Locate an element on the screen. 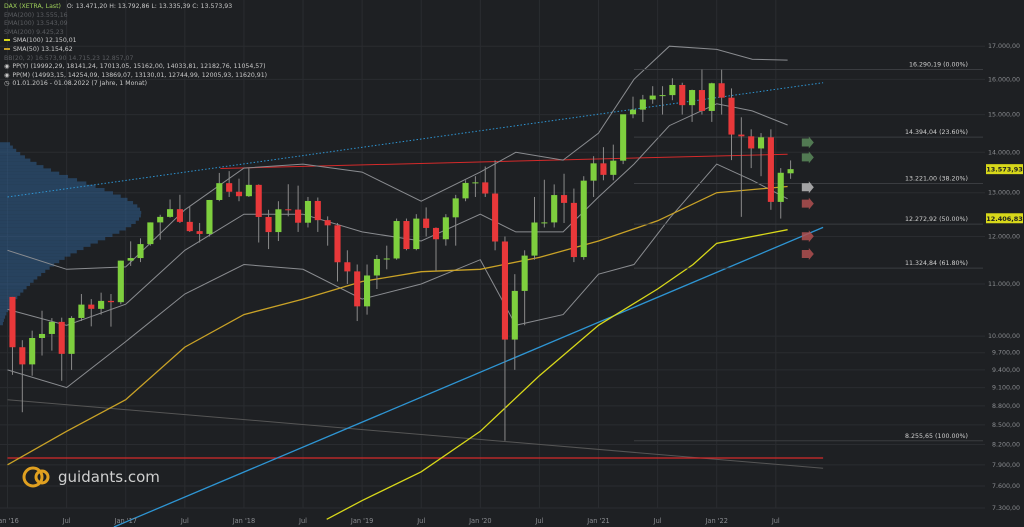 This screenshot has height=527, width=1024. sma50-swatch is located at coordinates (7, 48).